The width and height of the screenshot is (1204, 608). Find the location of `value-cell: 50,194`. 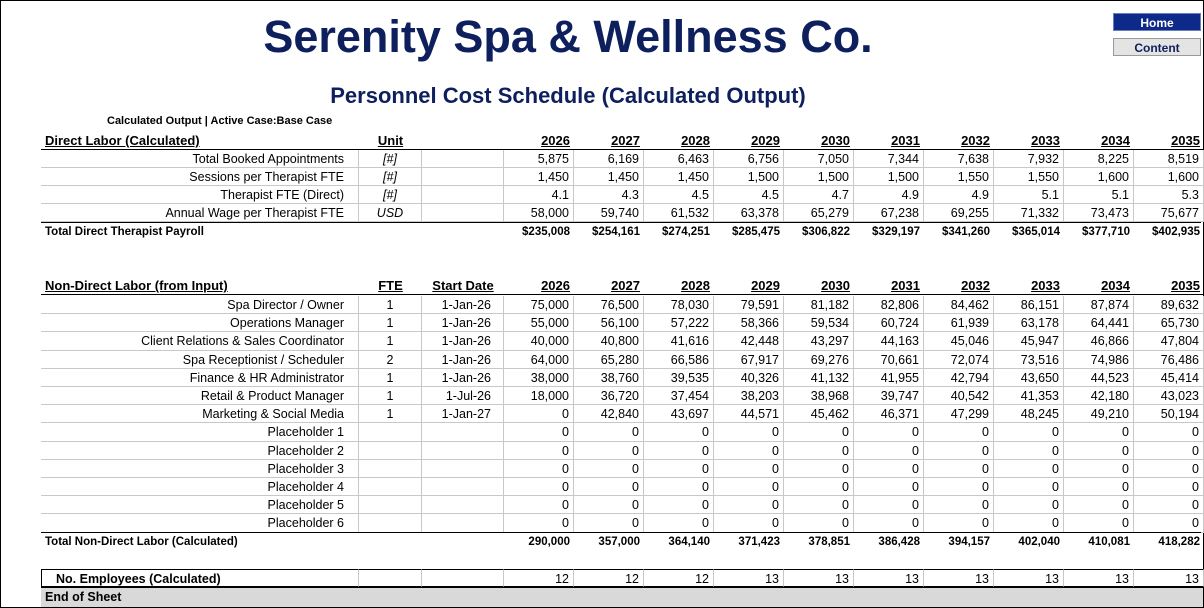

value-cell: 50,194 is located at coordinates (1169, 414).